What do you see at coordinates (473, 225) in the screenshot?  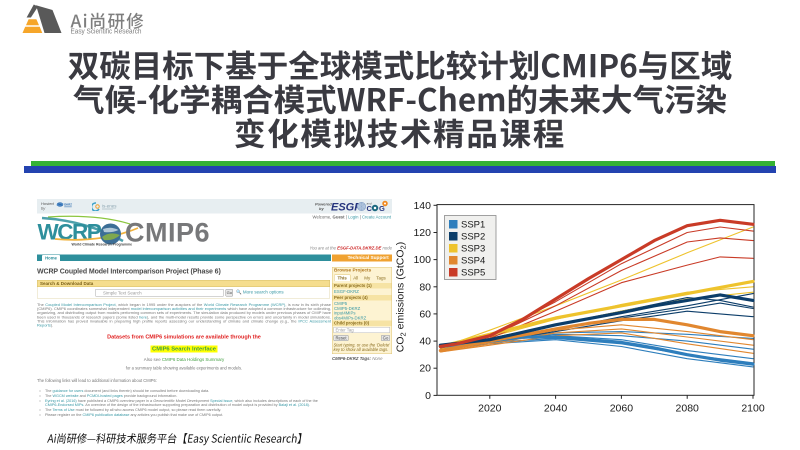 I see `svg-text: SSP1` at bounding box center [473, 225].